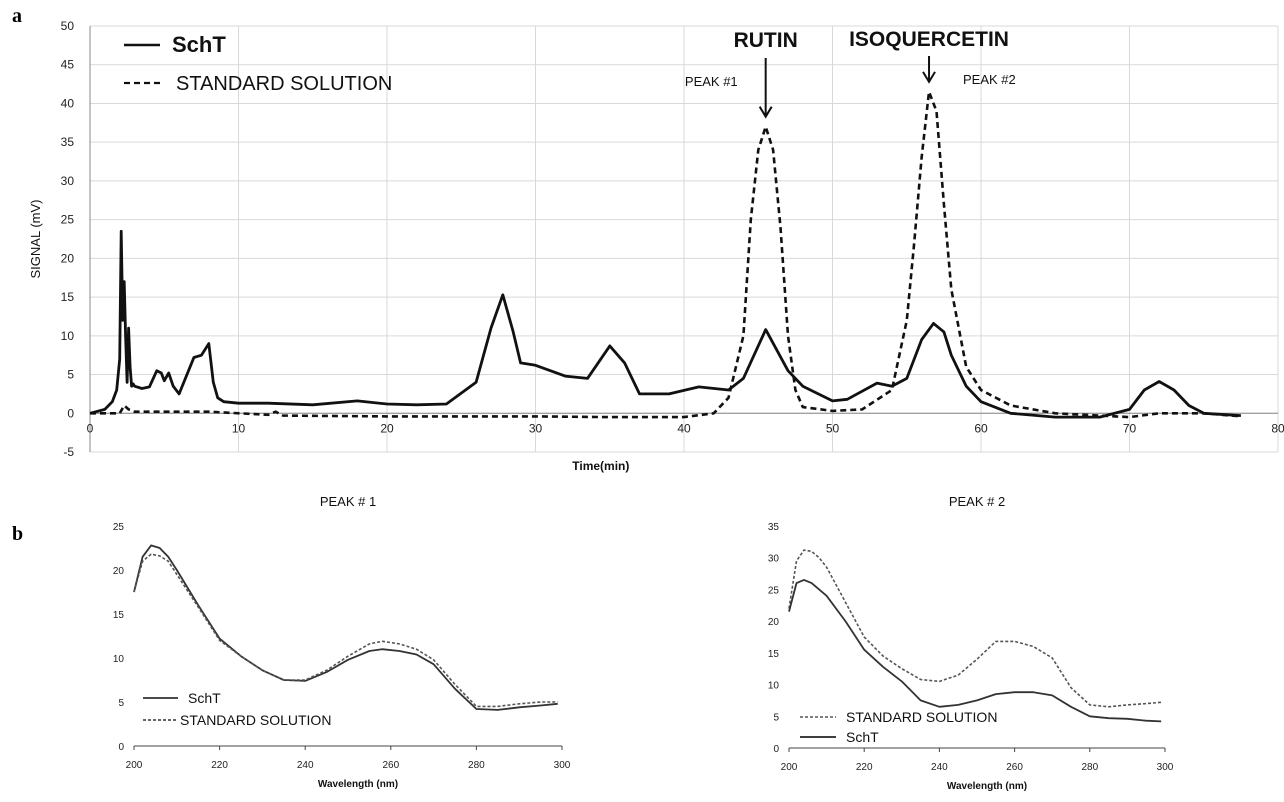  What do you see at coordinates (536, 428) in the screenshot?
I see `x-tick-label: 30` at bounding box center [536, 428].